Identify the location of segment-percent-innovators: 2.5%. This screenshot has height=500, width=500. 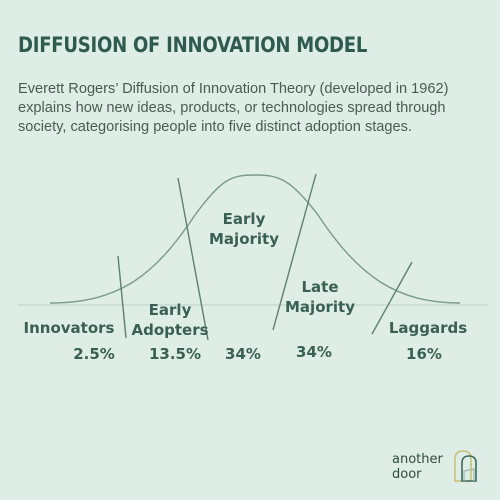
(94, 354).